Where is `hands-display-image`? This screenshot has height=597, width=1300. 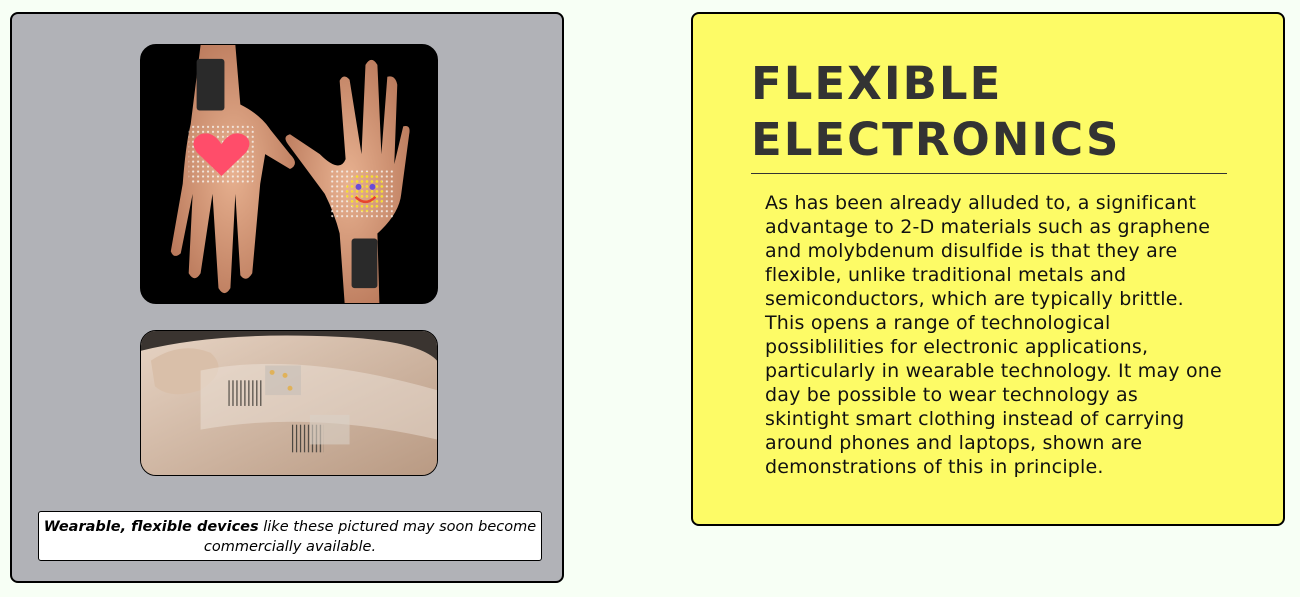 hands-display-image is located at coordinates (289, 174).